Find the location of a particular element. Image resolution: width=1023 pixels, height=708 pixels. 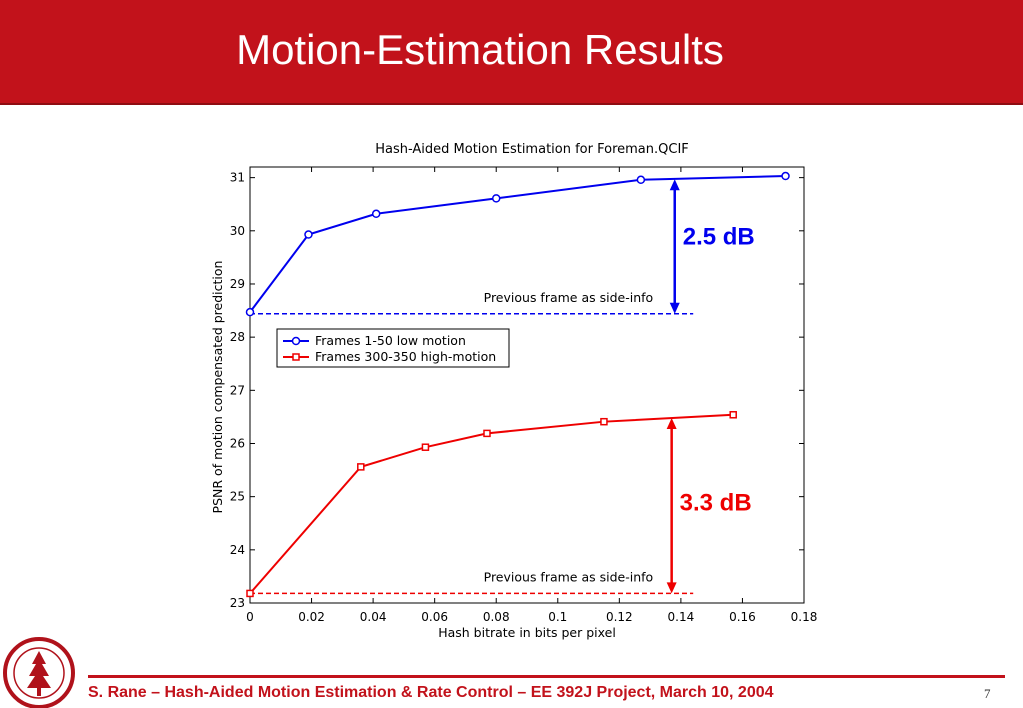

x-tick-label: 0.18 is located at coordinates (804, 617).